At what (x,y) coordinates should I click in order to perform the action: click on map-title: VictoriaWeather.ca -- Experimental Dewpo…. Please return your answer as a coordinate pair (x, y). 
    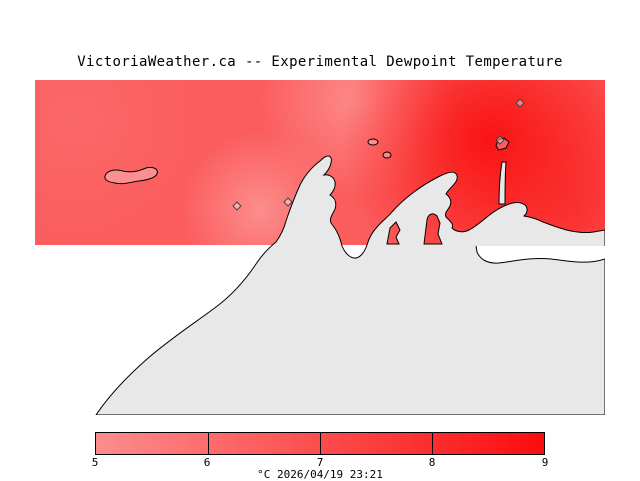
    Looking at the image, I should click on (320, 62).